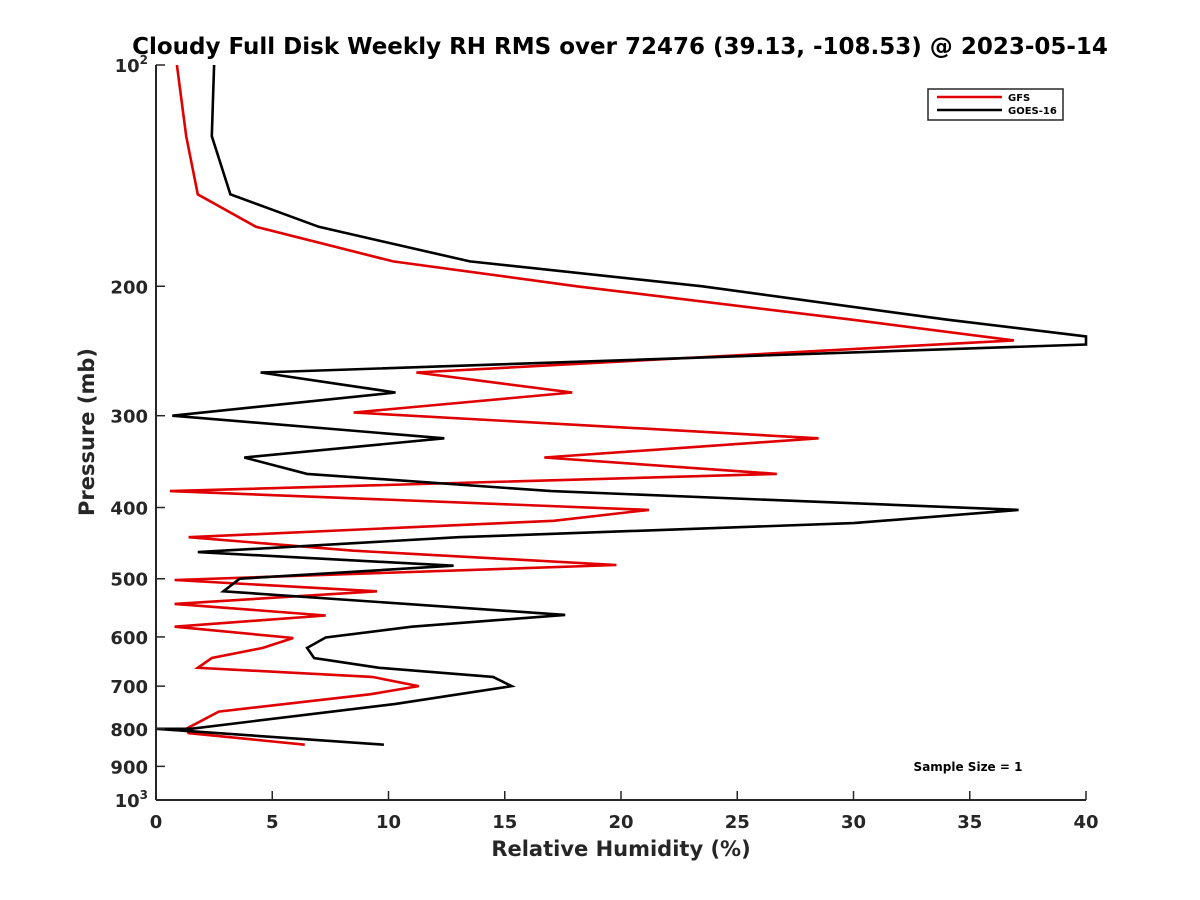  I want to click on legend-items: GFS GOES-16, so click(997, 105).